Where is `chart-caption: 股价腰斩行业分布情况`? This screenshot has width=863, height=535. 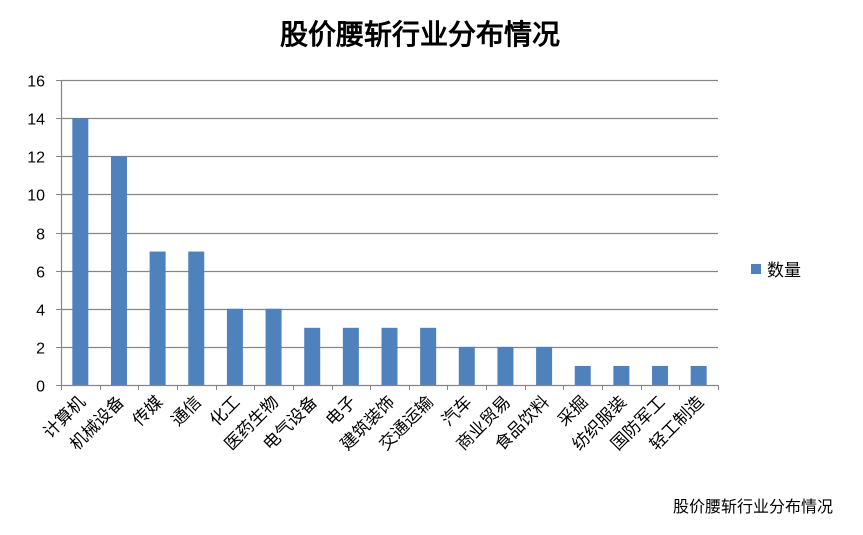
chart-caption: 股价腰斩行业分布情况 is located at coordinates (753, 506).